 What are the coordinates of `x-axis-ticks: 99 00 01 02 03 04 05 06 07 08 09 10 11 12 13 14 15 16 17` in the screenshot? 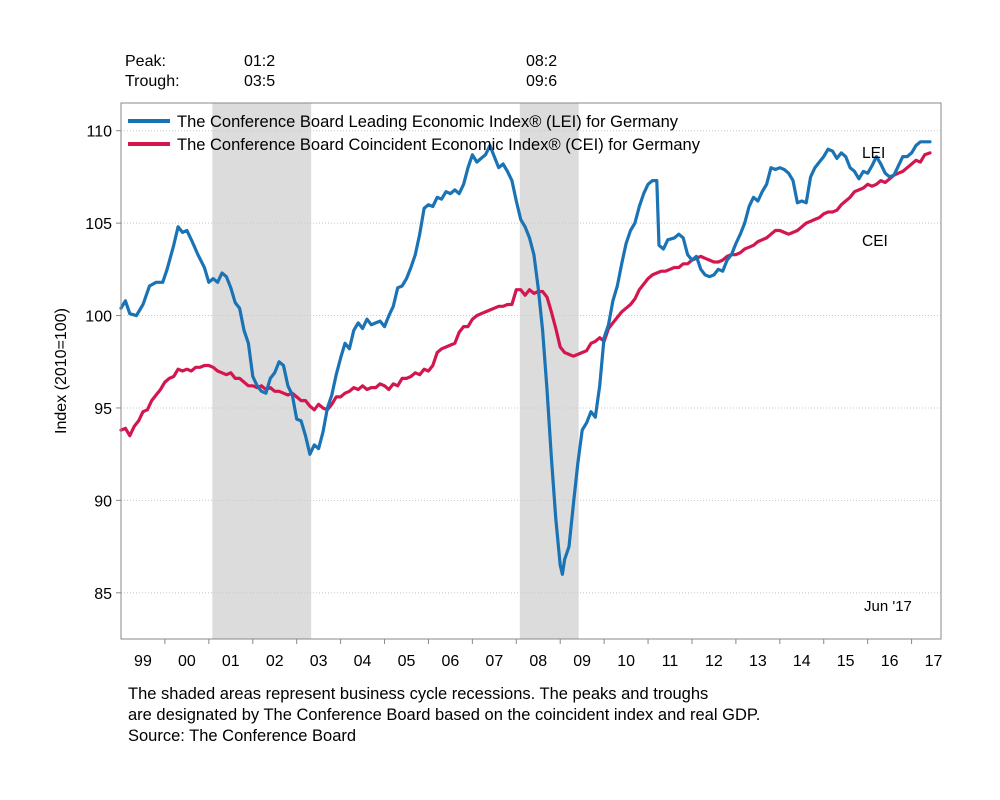 It's located at (538, 654).